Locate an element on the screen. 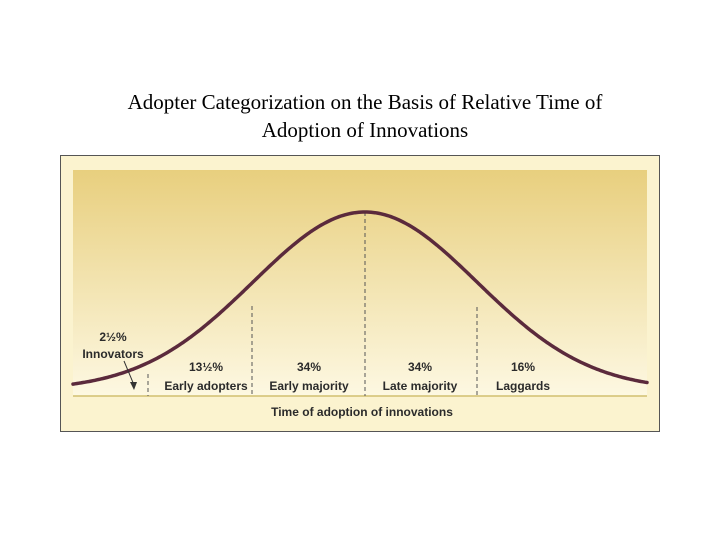 This screenshot has width=720, height=540. late-majority-percent: 34% is located at coordinates (420, 367).